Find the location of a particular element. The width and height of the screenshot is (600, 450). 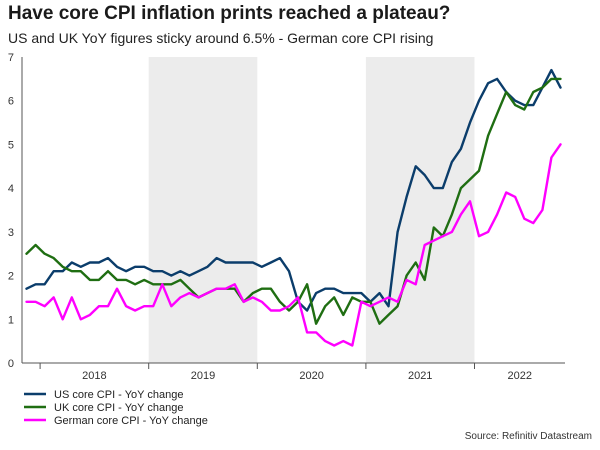

y-tick-label: 2 is located at coordinates (11, 277).